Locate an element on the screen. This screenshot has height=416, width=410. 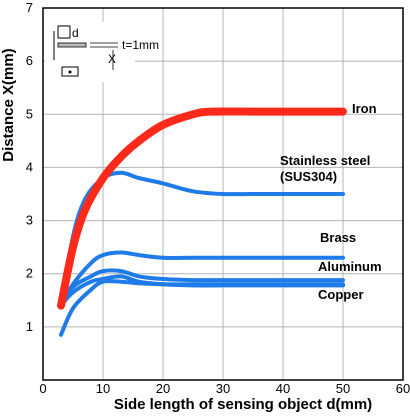
inset-d-label: d is located at coordinates (75, 33).